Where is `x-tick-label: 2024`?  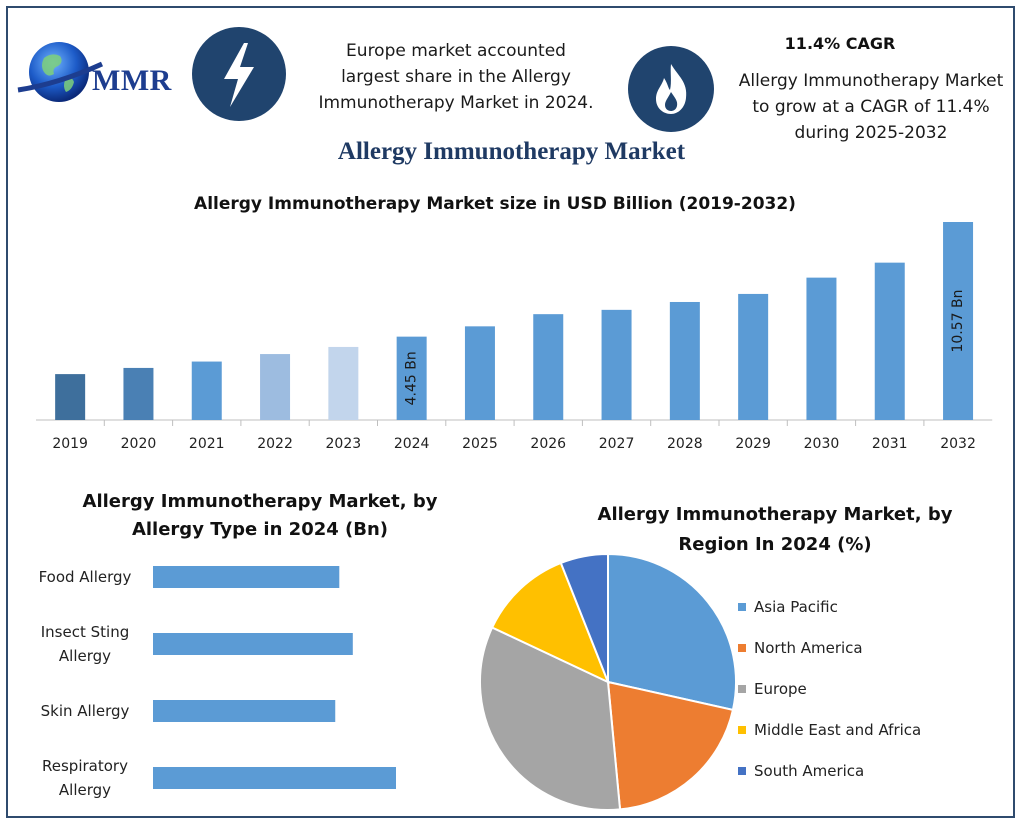 x-tick-label: 2024 is located at coordinates (412, 444).